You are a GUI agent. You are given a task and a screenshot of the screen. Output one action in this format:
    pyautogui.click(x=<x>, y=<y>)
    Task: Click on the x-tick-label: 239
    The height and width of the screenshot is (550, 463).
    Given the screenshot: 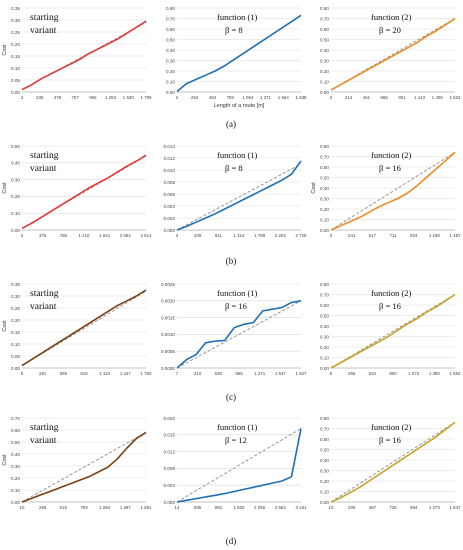 What is the action you would take?
    pyautogui.click(x=40, y=97)
    